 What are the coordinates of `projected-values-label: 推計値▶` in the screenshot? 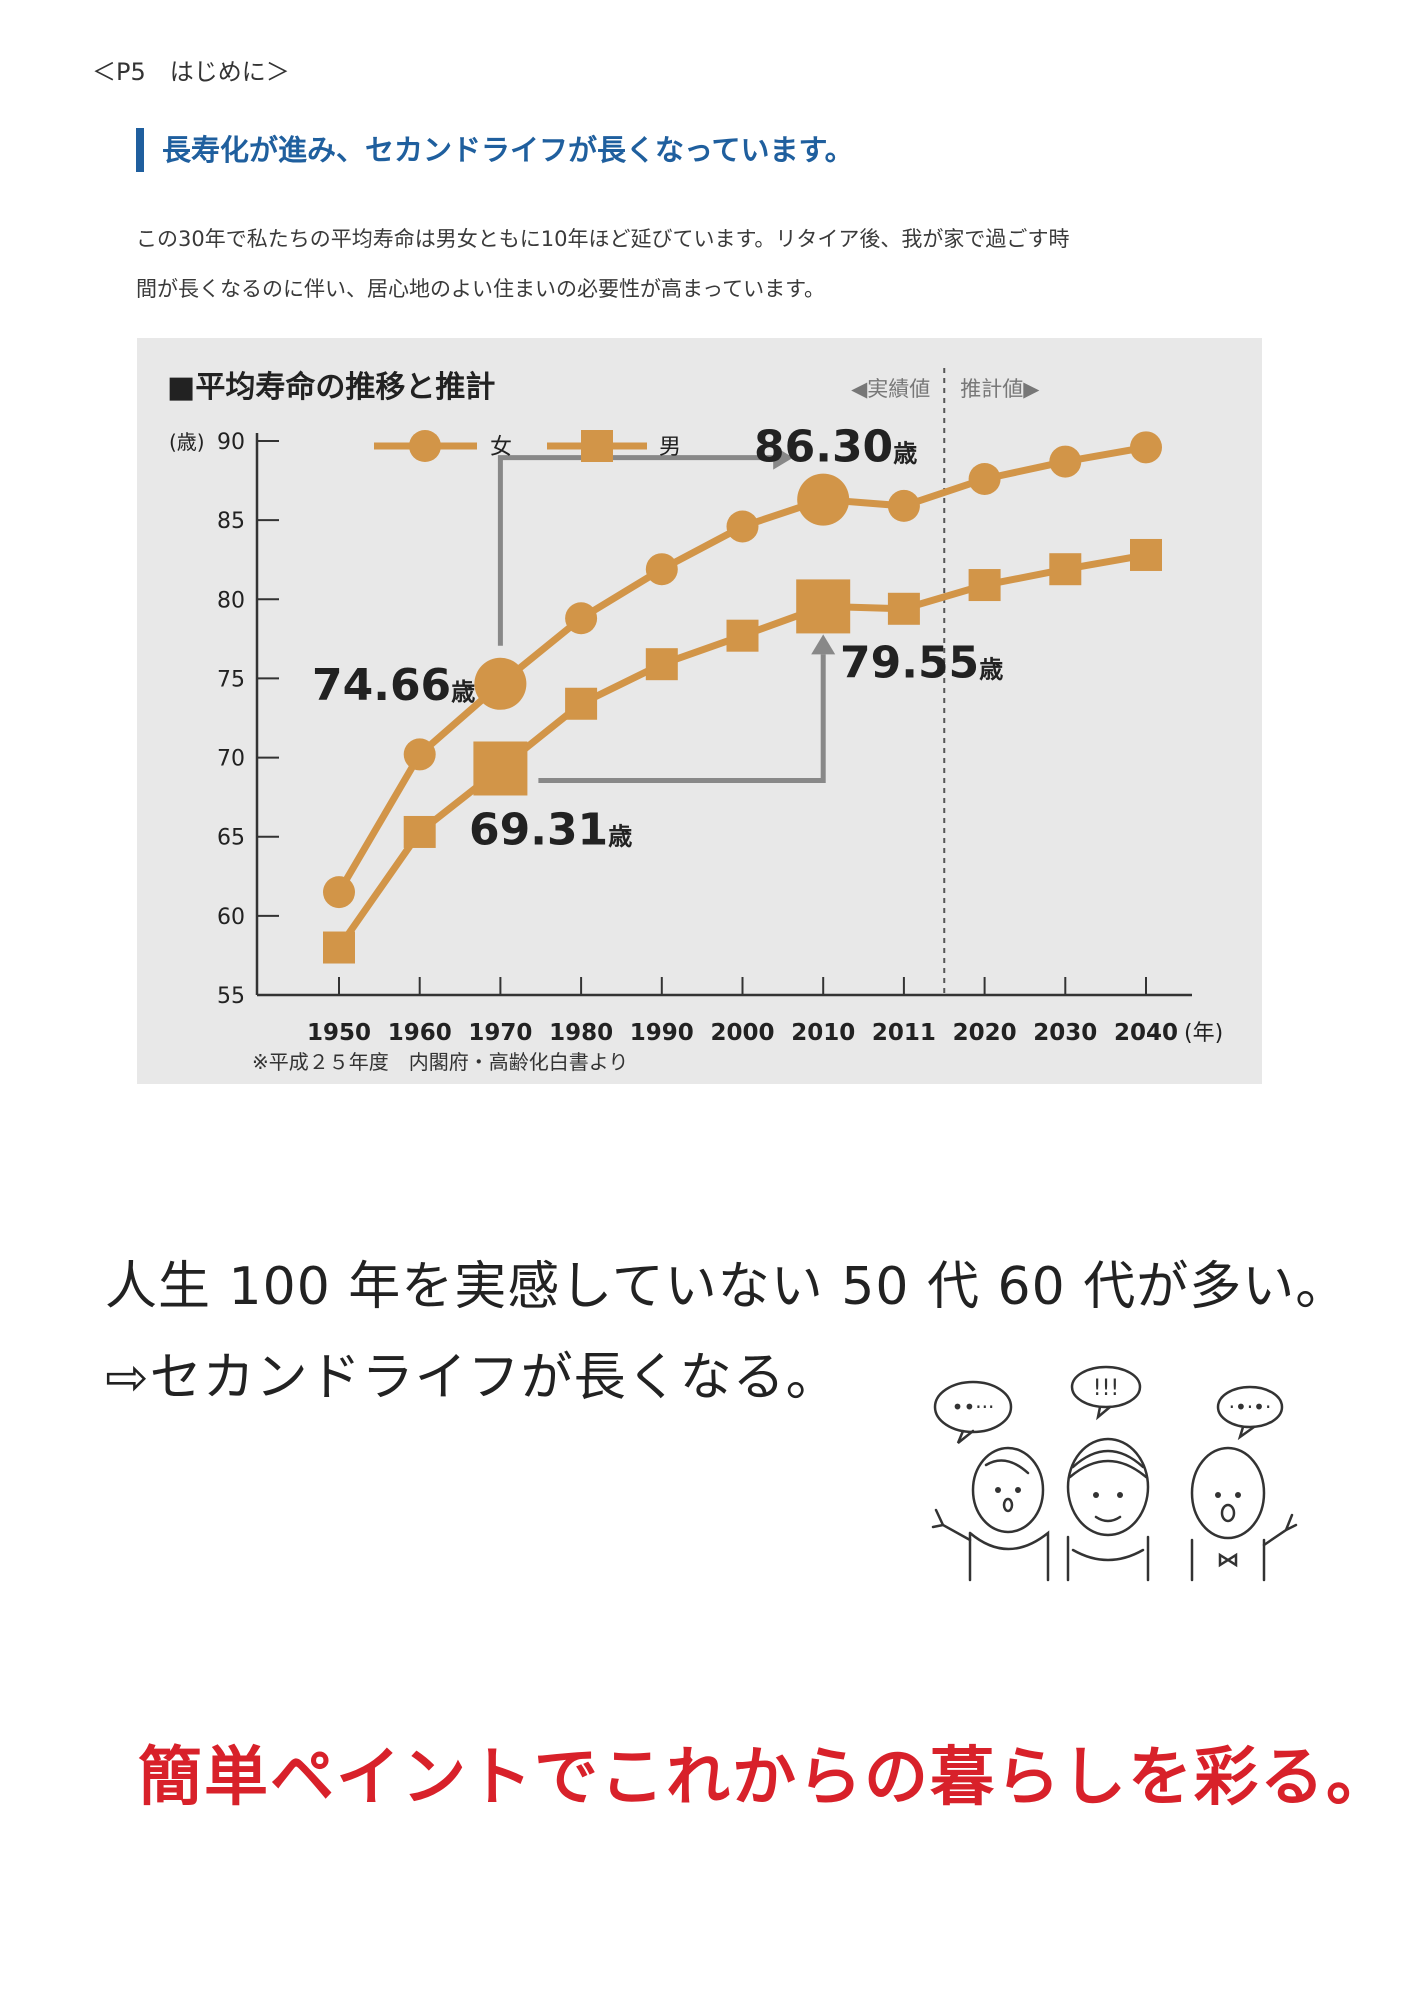 It's located at (1000, 389).